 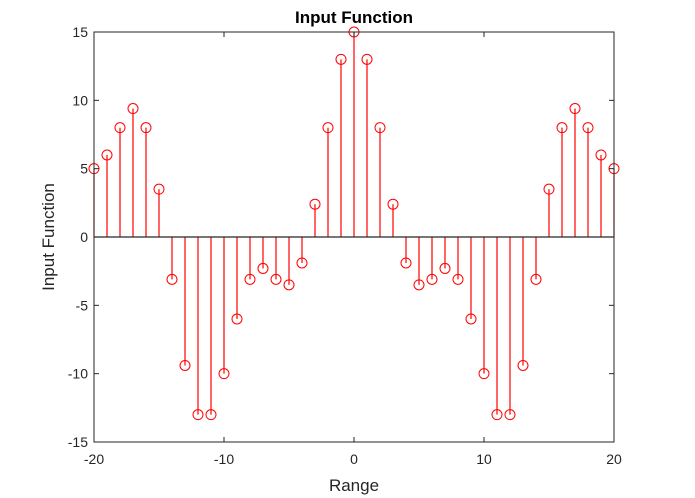 I want to click on chart-title: Input Function, so click(x=354, y=17).